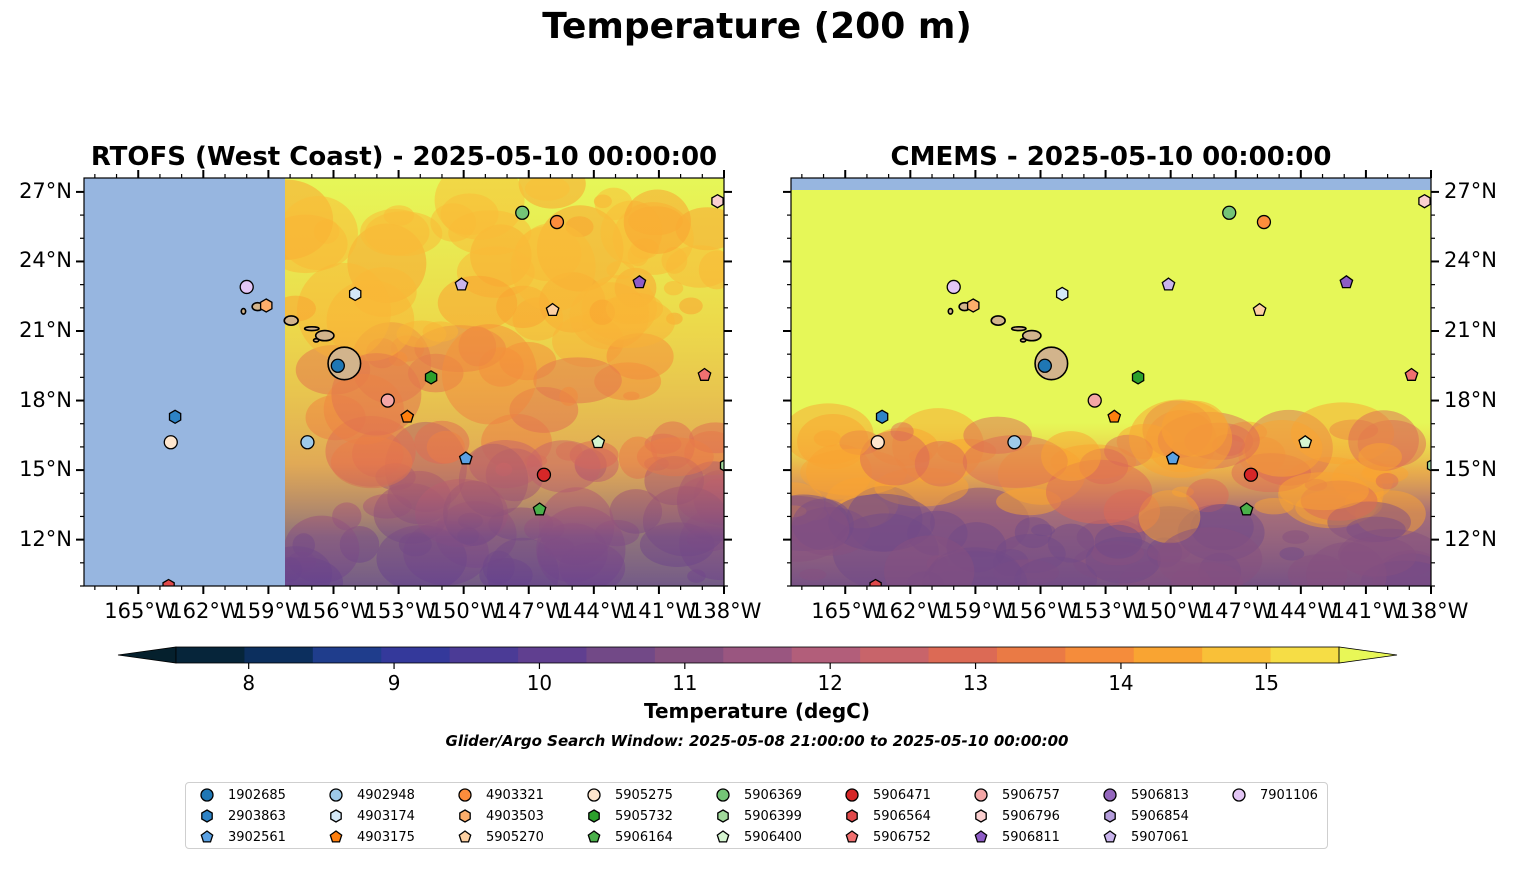 The image size is (1514, 889). Describe the element at coordinates (830, 683) in the screenshot. I see `colorbar-tick-label: 12` at that location.